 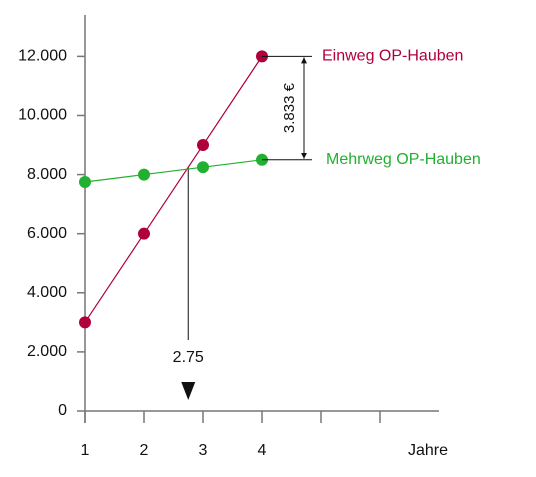 I want to click on y-tick-label: 12.000, so click(x=42, y=56).